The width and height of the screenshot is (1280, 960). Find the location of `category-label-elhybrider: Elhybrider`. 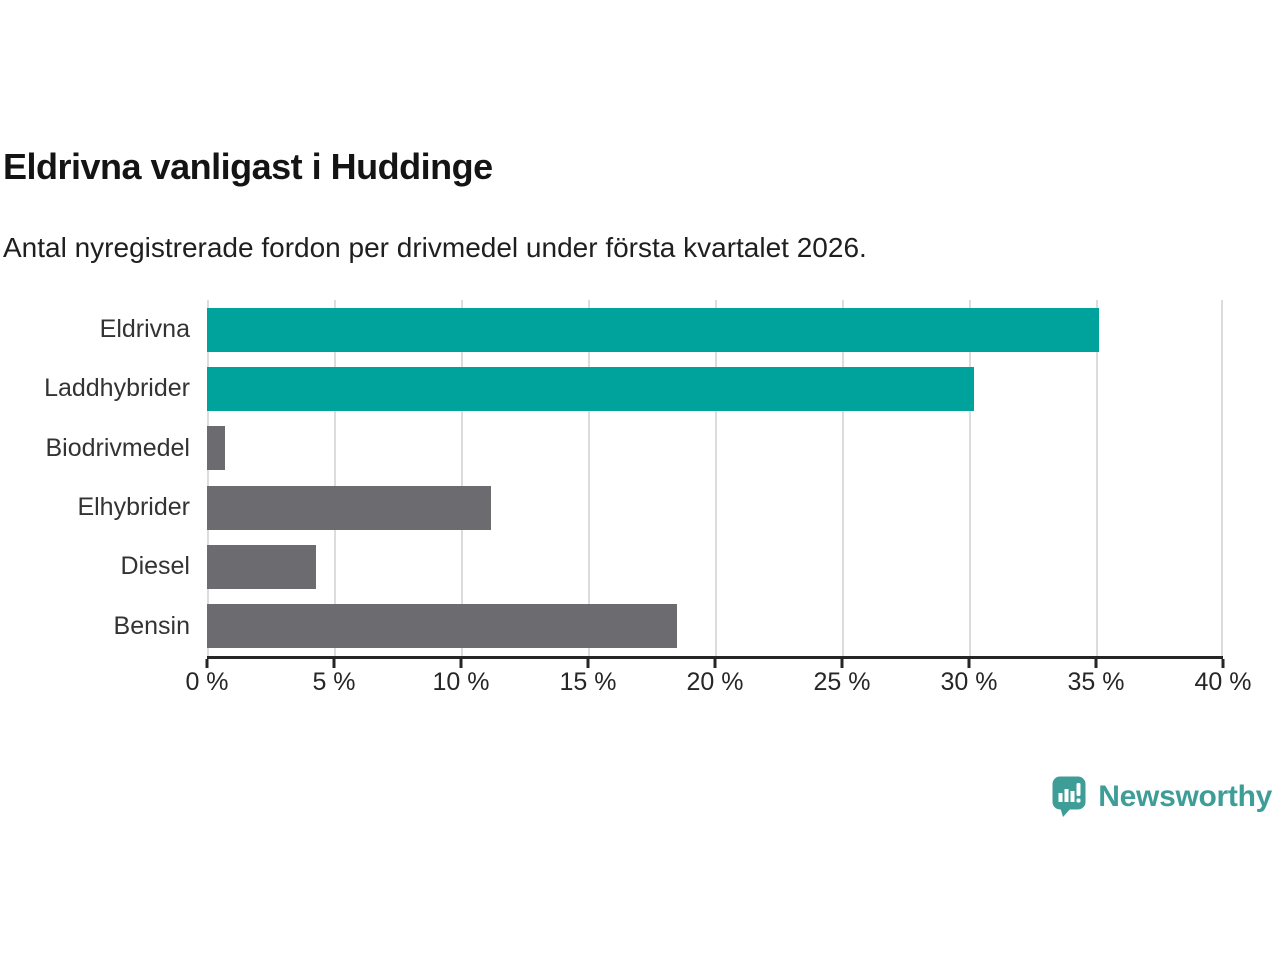

category-label-elhybrider: Elhybrider is located at coordinates (133, 507).